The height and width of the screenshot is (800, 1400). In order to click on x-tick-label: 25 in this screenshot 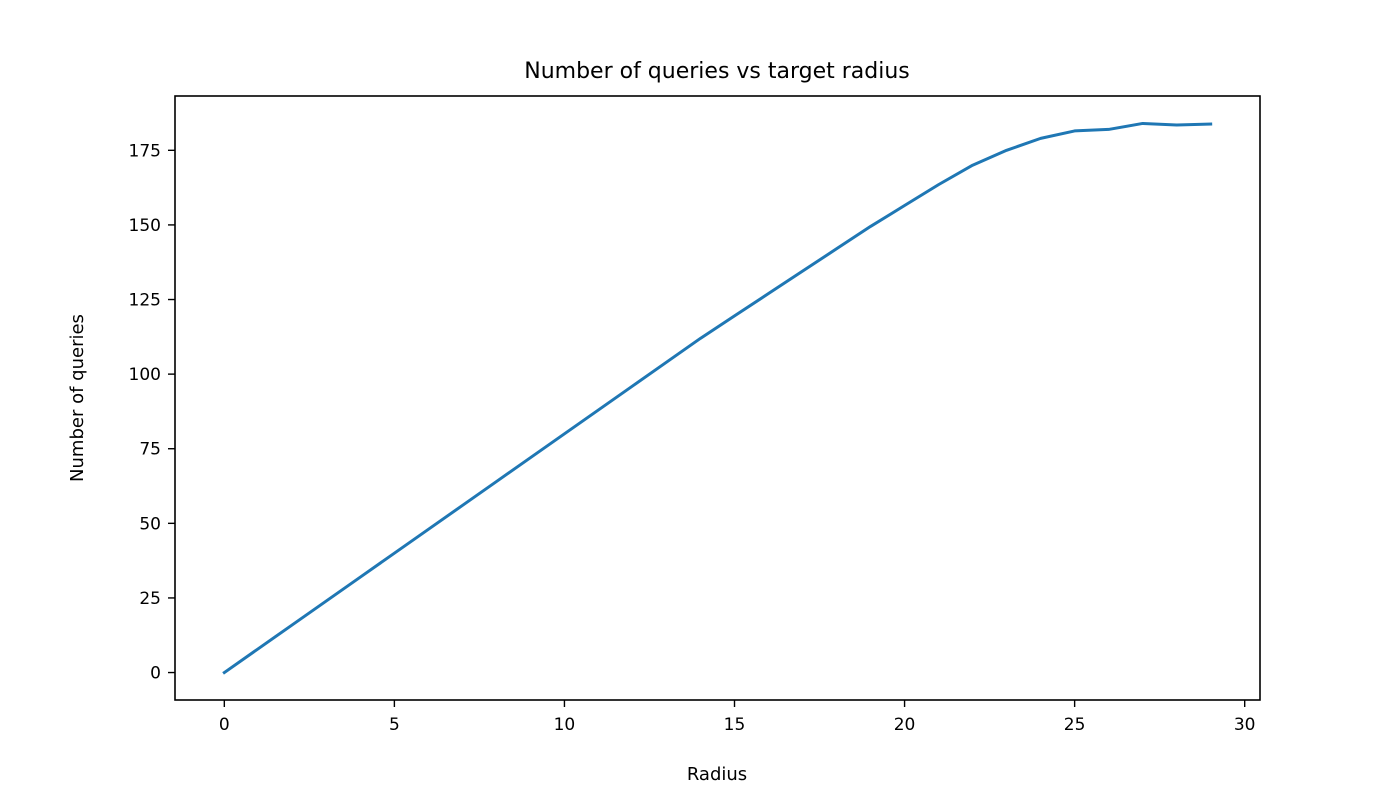, I will do `click(1075, 725)`.